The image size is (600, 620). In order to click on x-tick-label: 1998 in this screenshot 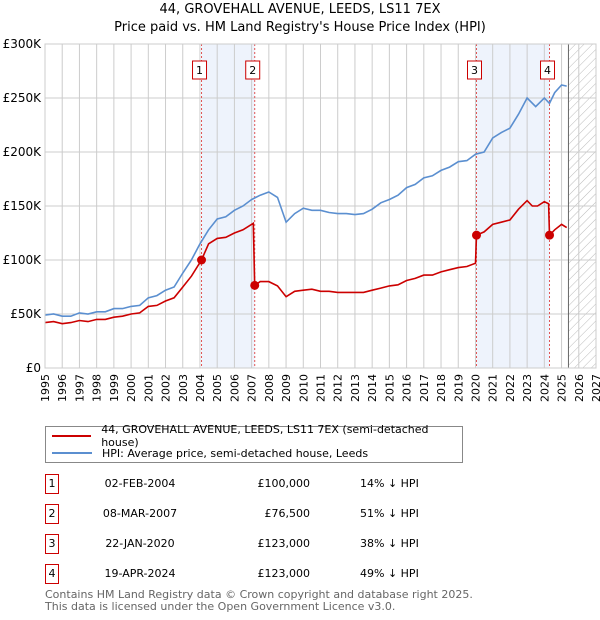, I will do `click(97, 388)`.